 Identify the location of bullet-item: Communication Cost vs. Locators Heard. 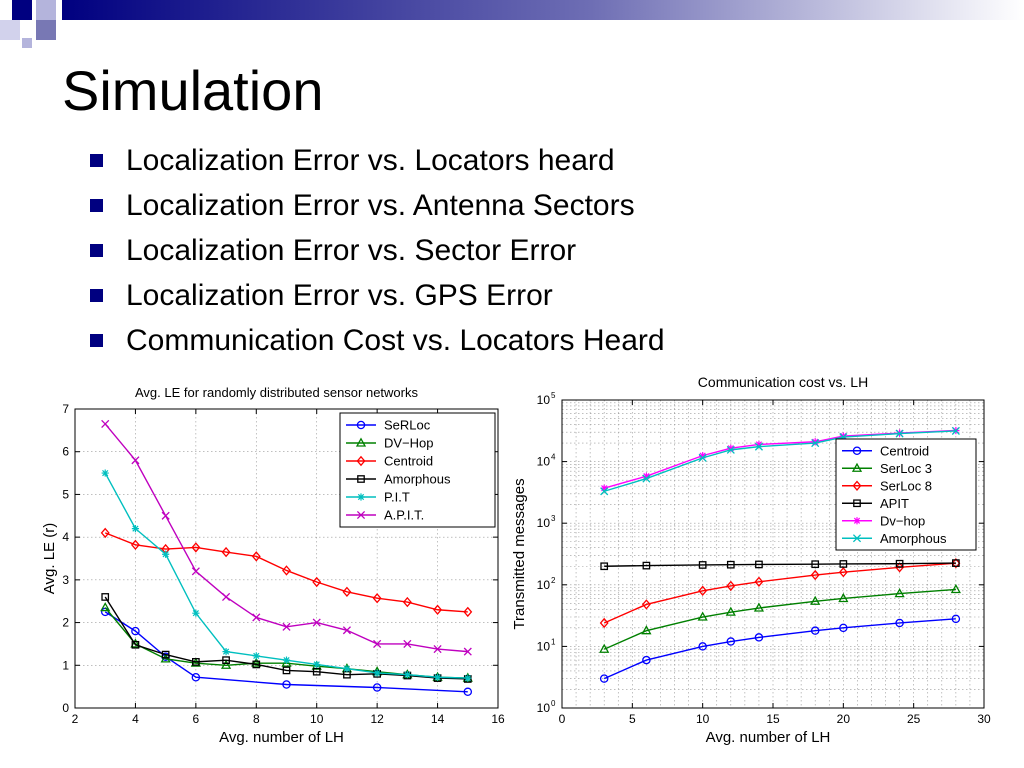
(376, 340).